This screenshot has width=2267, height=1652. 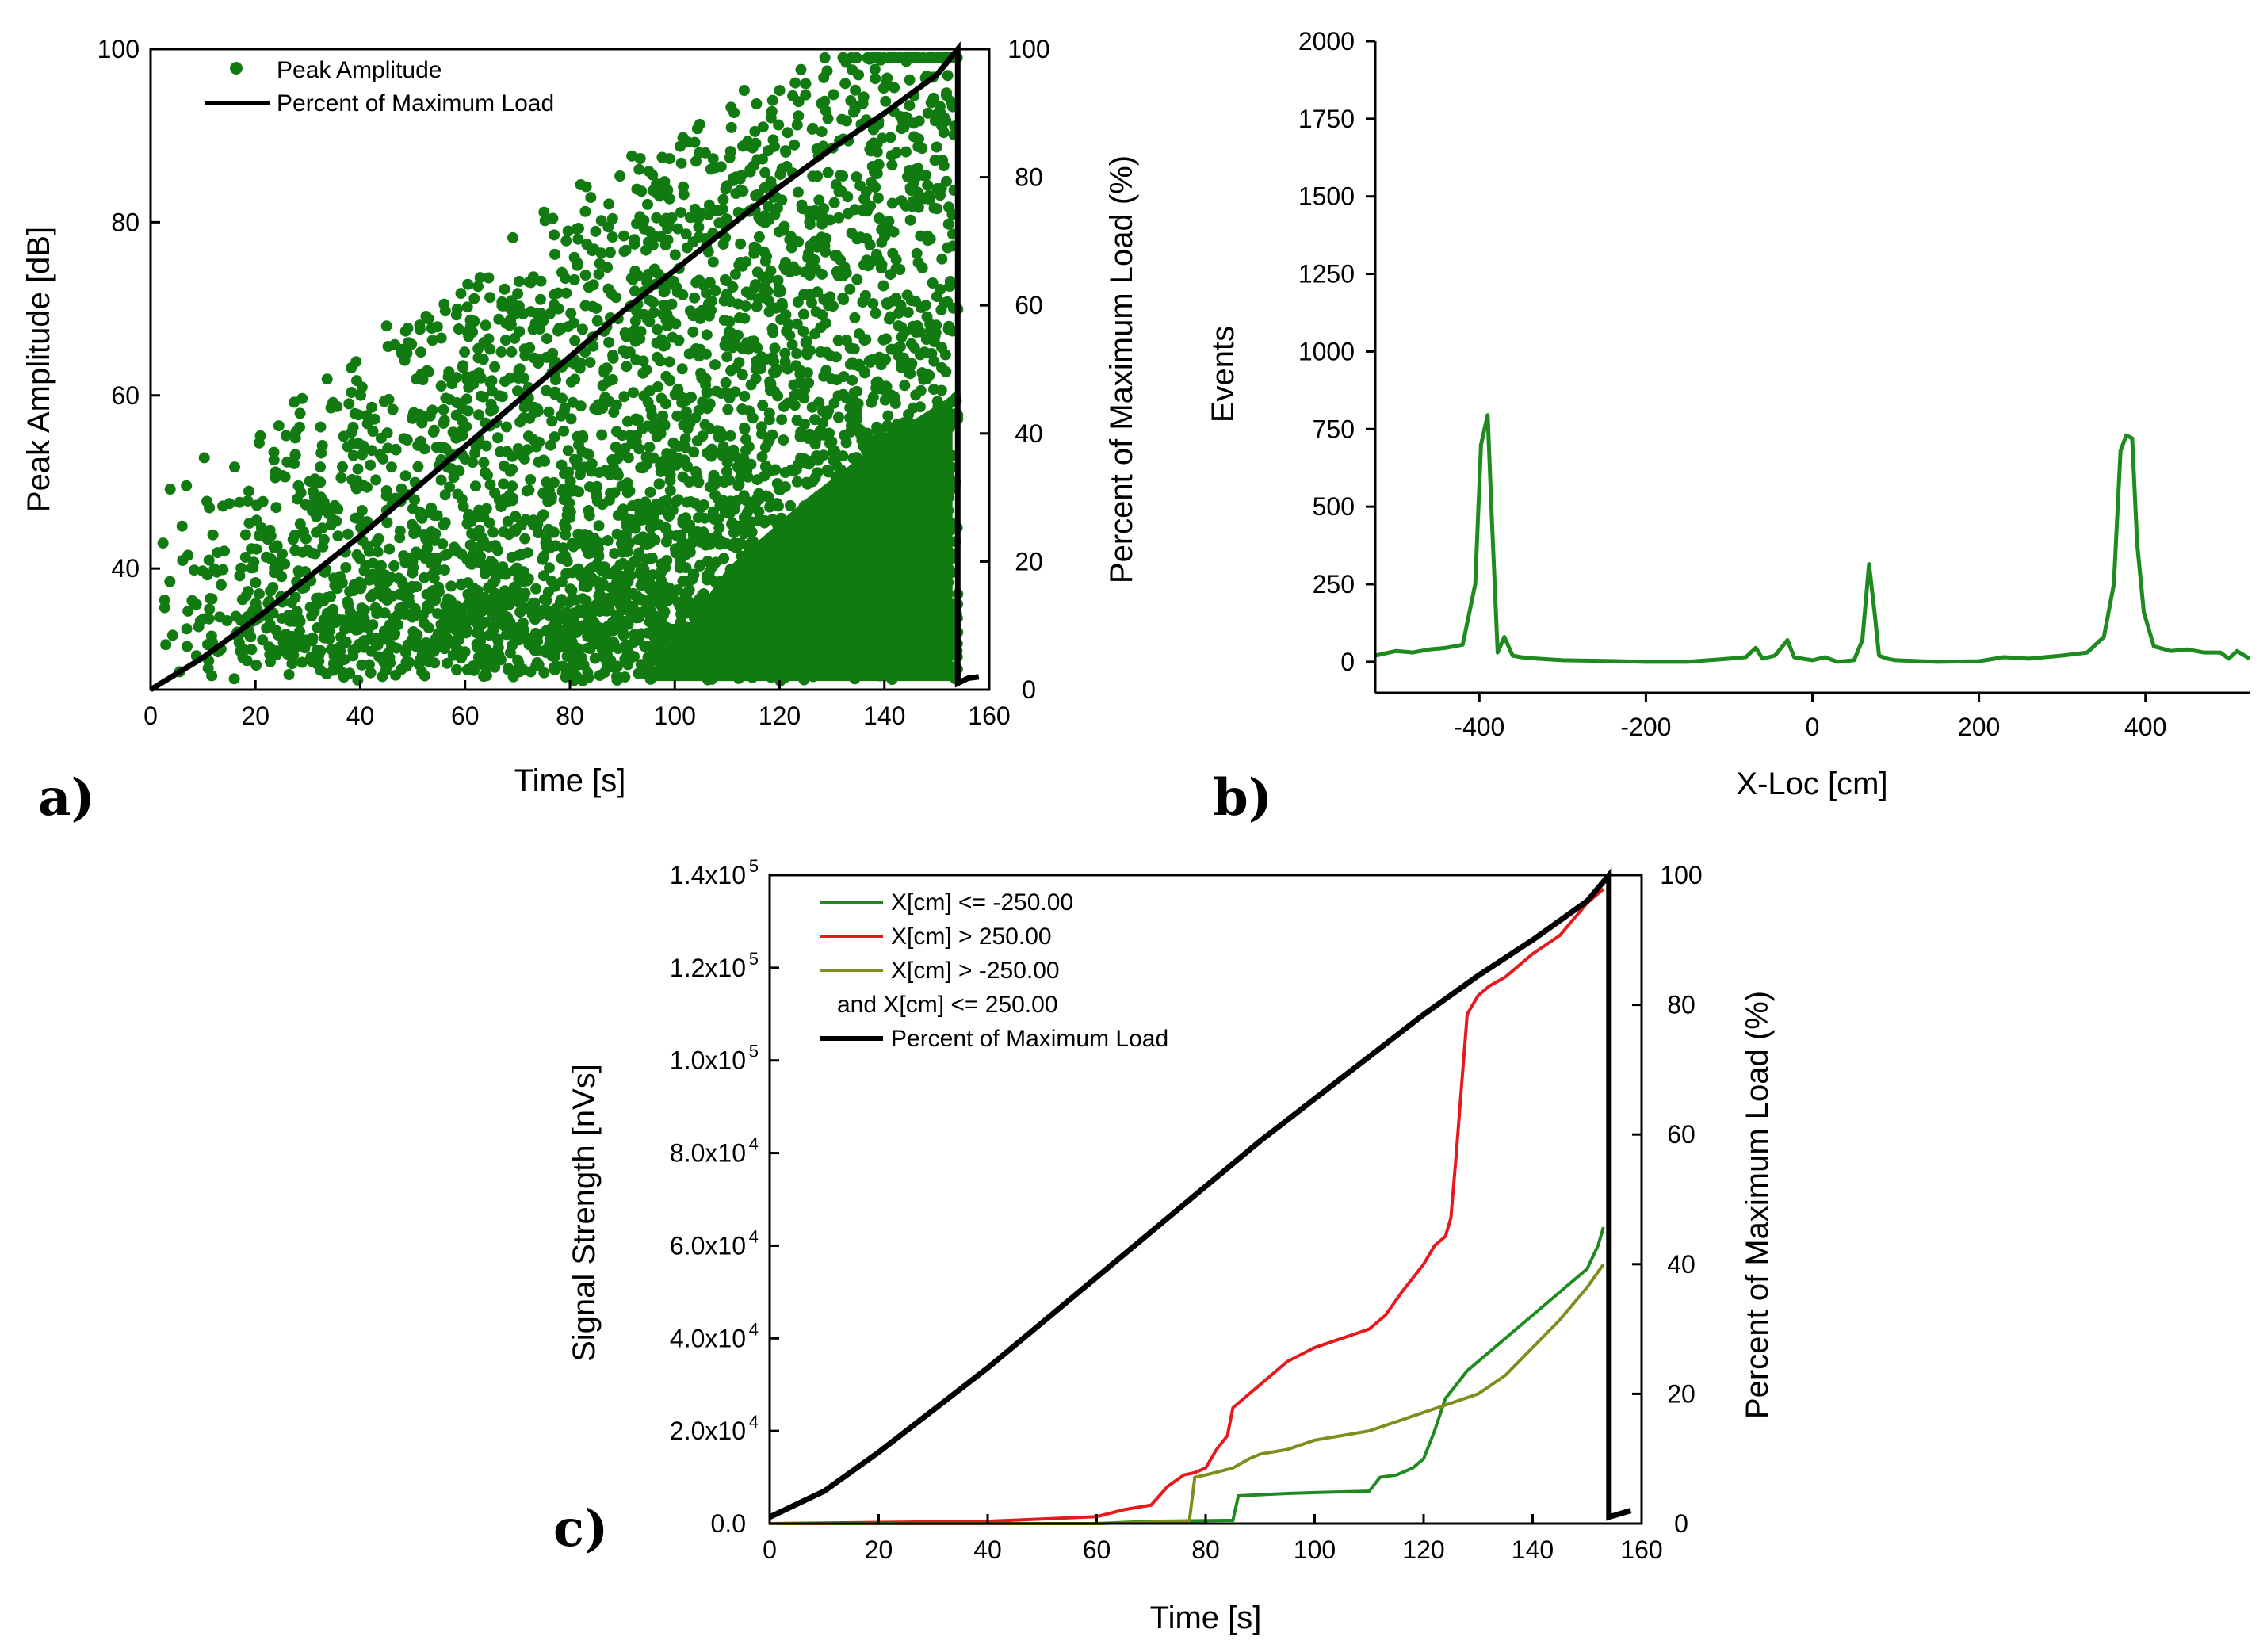 I want to click on a-y2-tick-label: 100, so click(x=1028, y=49).